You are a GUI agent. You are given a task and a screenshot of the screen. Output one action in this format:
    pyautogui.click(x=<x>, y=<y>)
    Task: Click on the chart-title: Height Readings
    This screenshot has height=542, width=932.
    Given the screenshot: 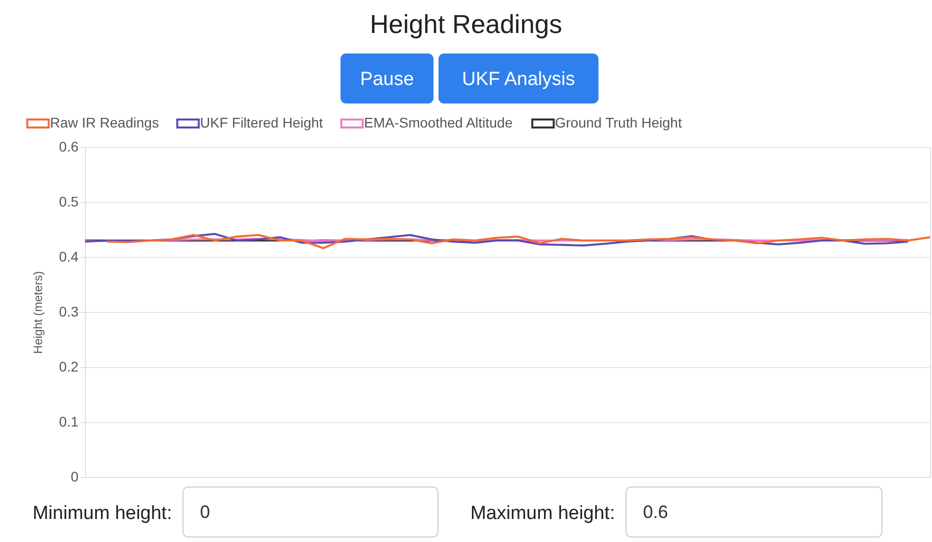 What is the action you would take?
    pyautogui.click(x=466, y=24)
    